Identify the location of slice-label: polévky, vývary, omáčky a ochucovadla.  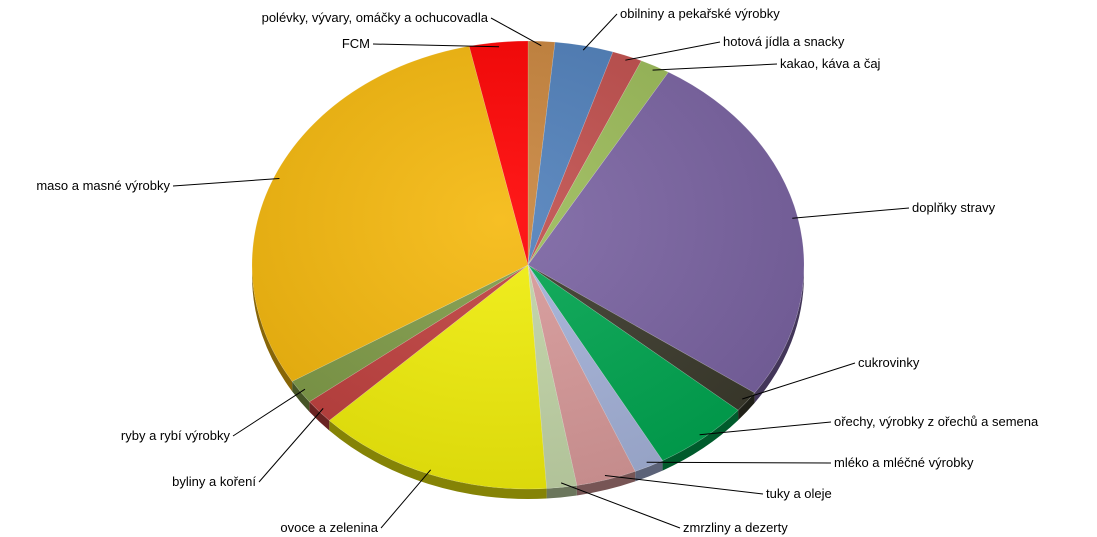
(375, 17).